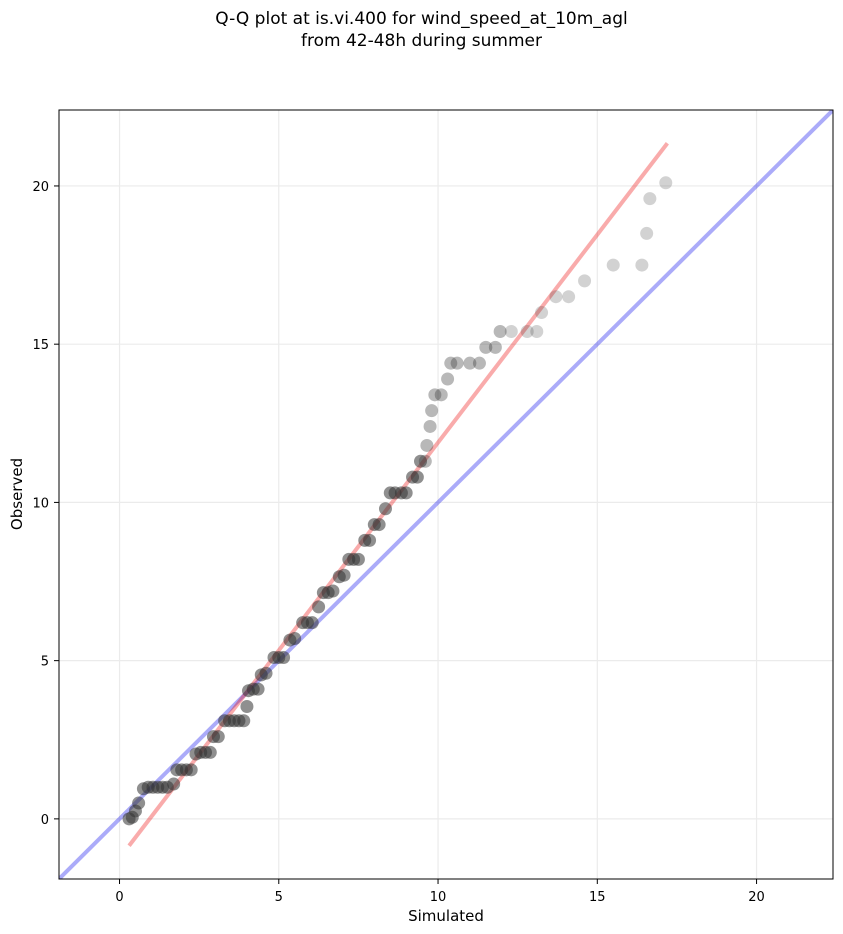 The width and height of the screenshot is (843, 934). I want to click on x-tick-label-4: 20, so click(756, 897).